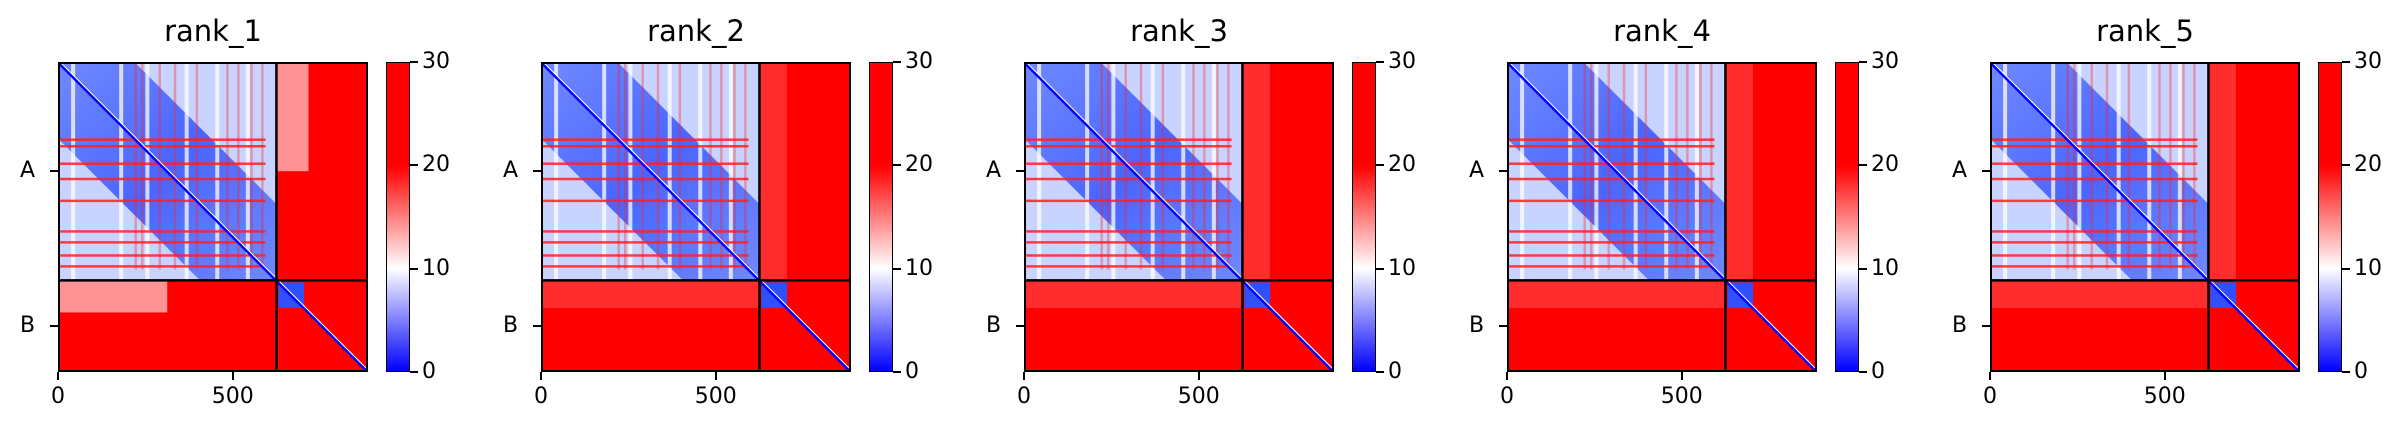 Image resolution: width=2401 pixels, height=438 pixels. I want to click on colorbar-label: 30, so click(1885, 61).